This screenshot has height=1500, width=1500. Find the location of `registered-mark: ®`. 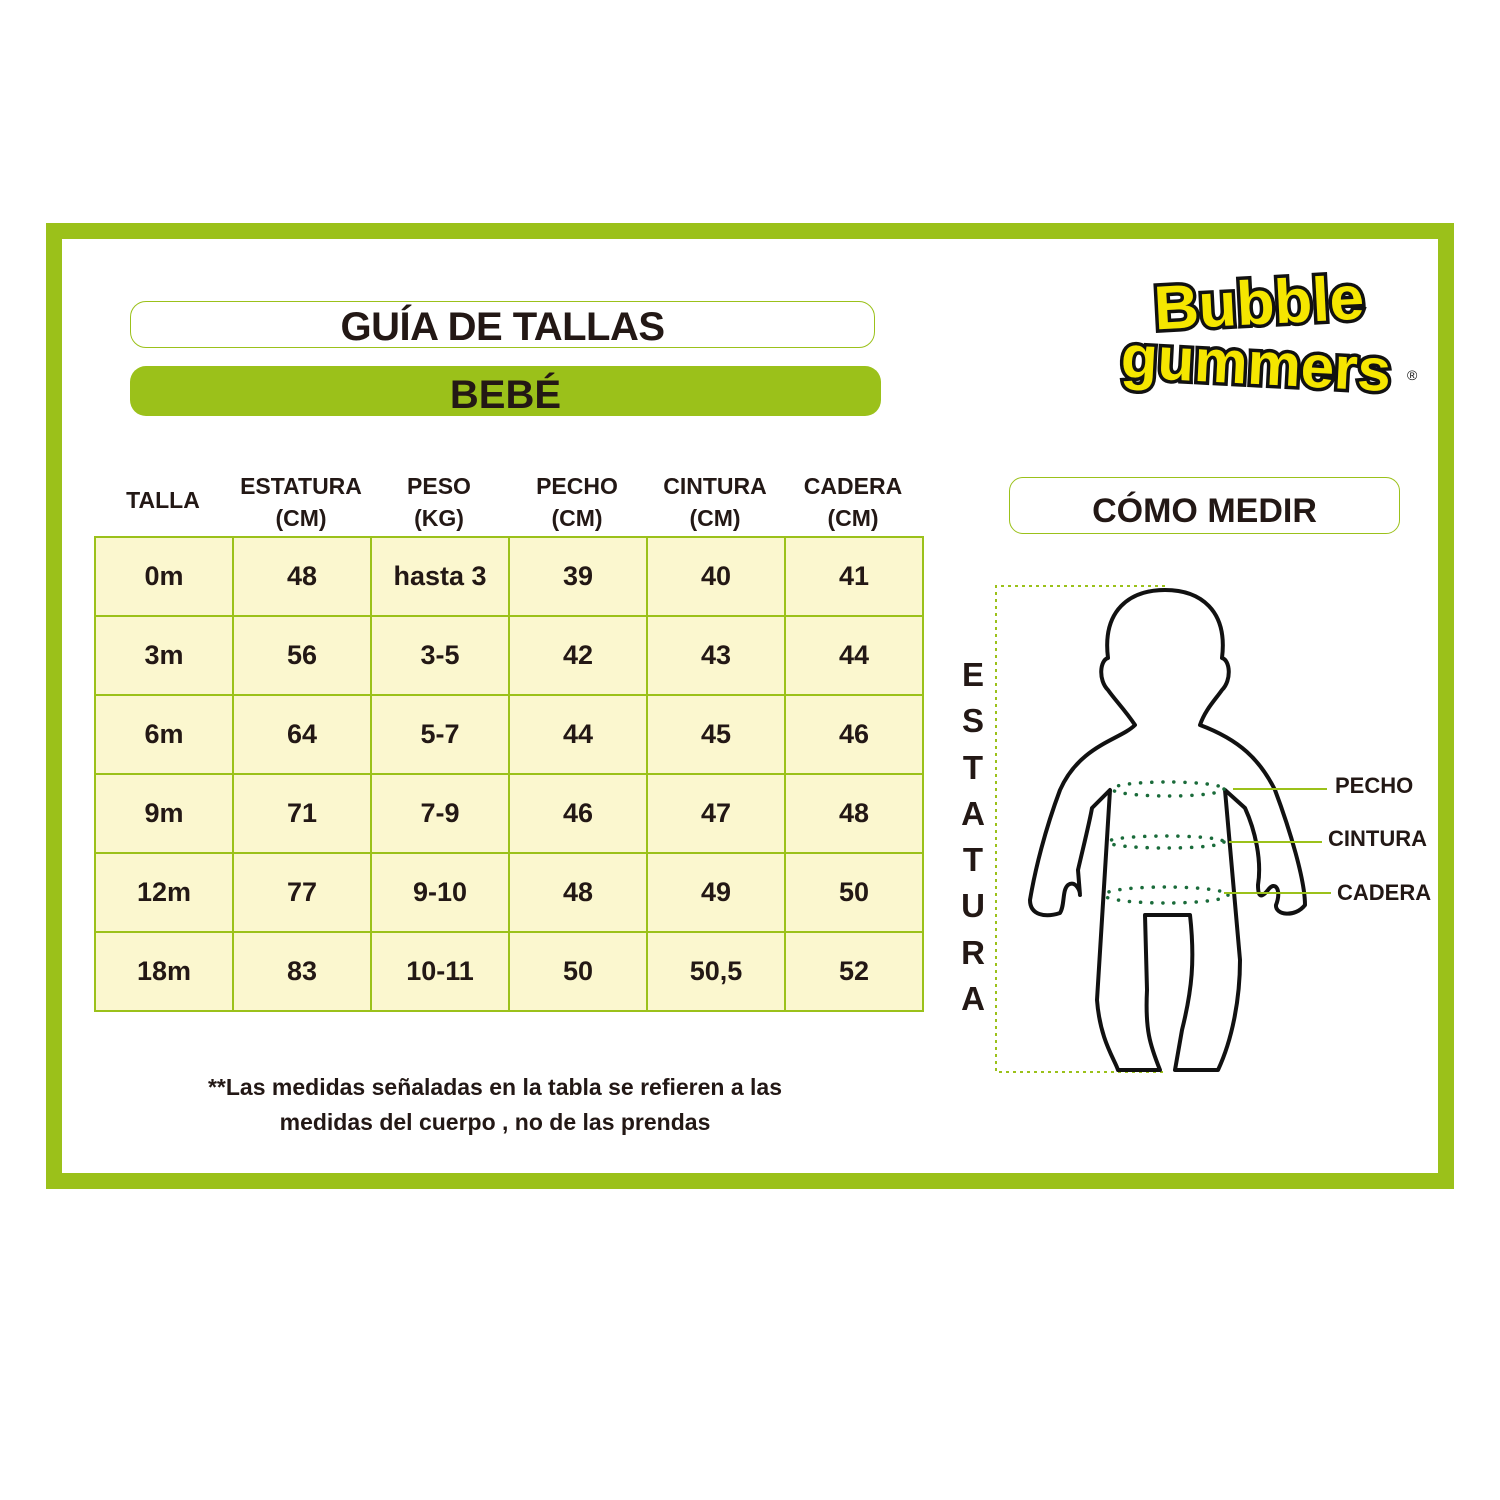

registered-mark: ® is located at coordinates (1412, 375).